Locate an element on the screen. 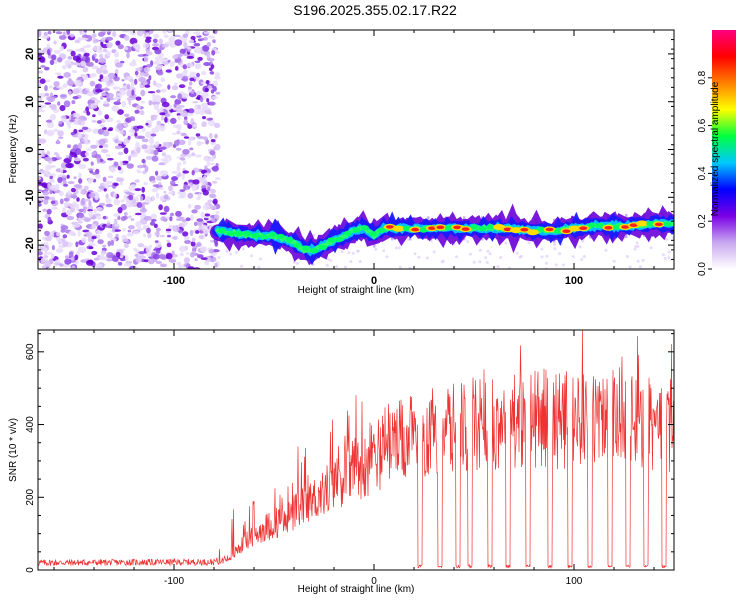 The width and height of the screenshot is (750, 600). snr-y-axis-label: SNR (10 * v/v) is located at coordinates (13, 450).